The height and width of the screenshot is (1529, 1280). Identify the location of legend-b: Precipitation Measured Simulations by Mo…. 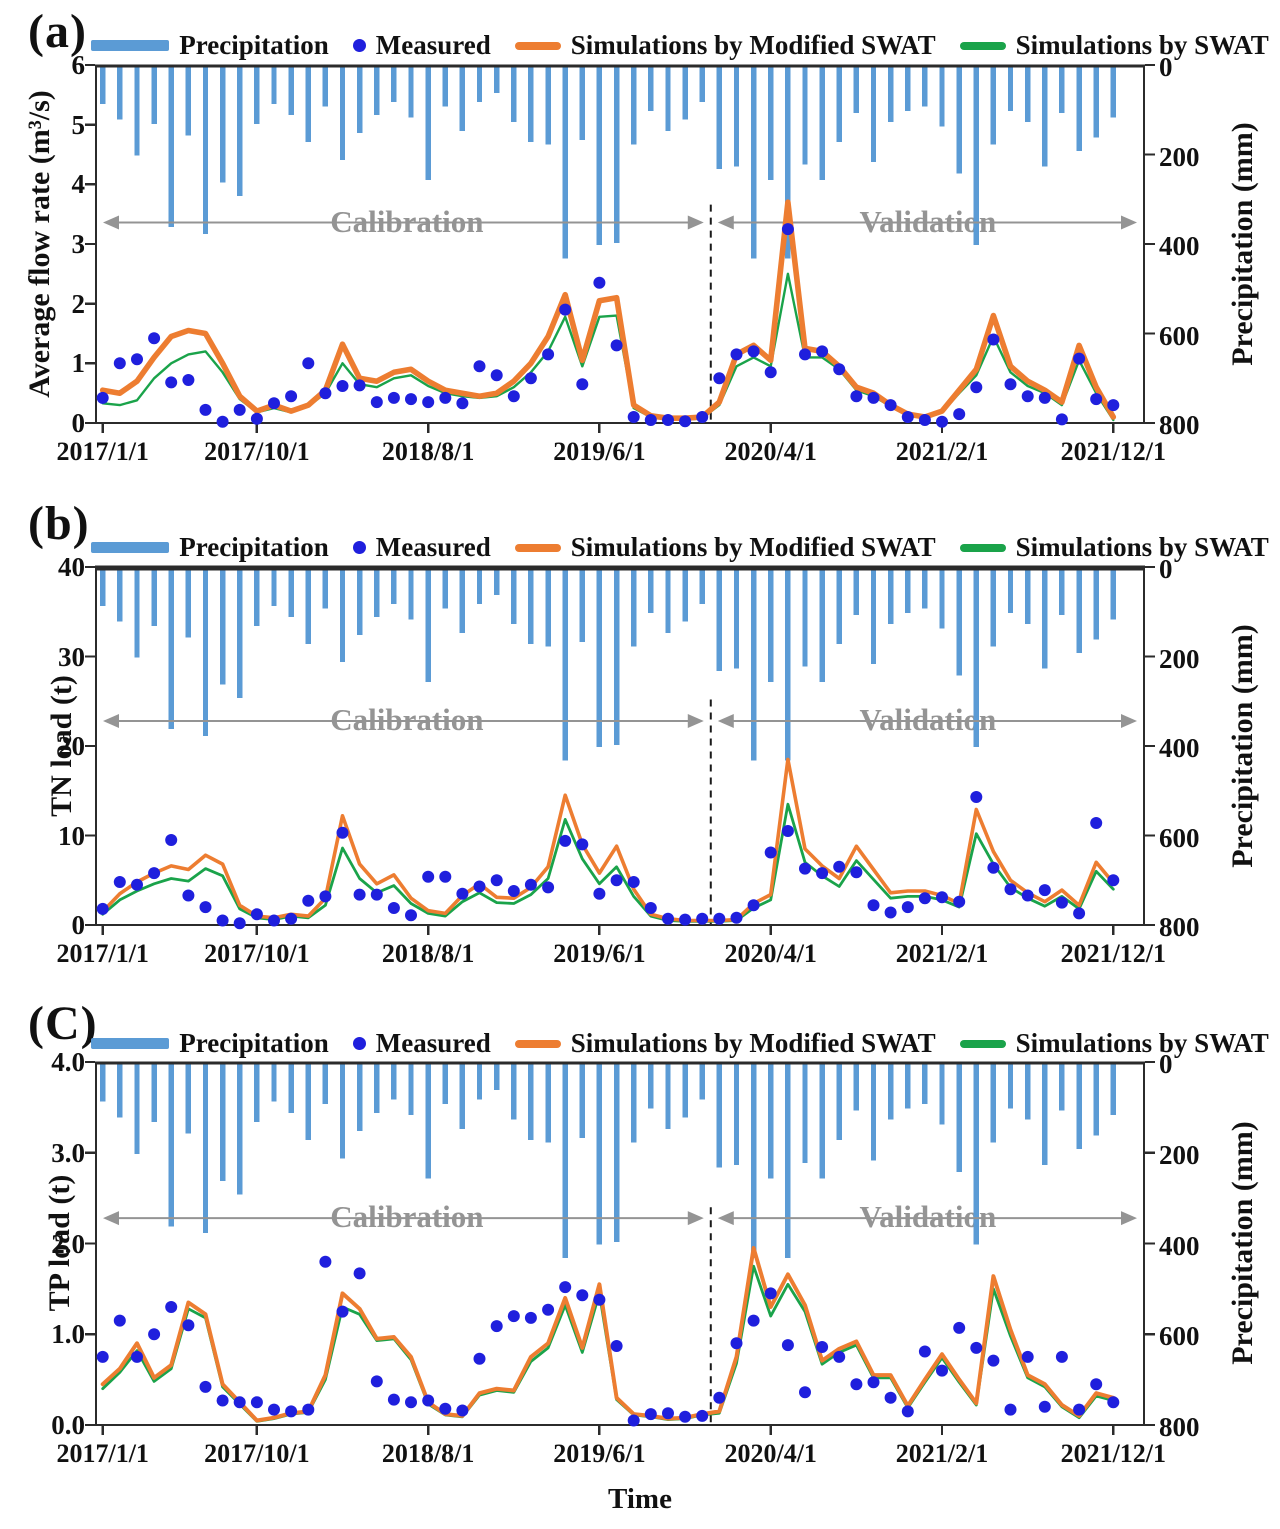
(680, 547).